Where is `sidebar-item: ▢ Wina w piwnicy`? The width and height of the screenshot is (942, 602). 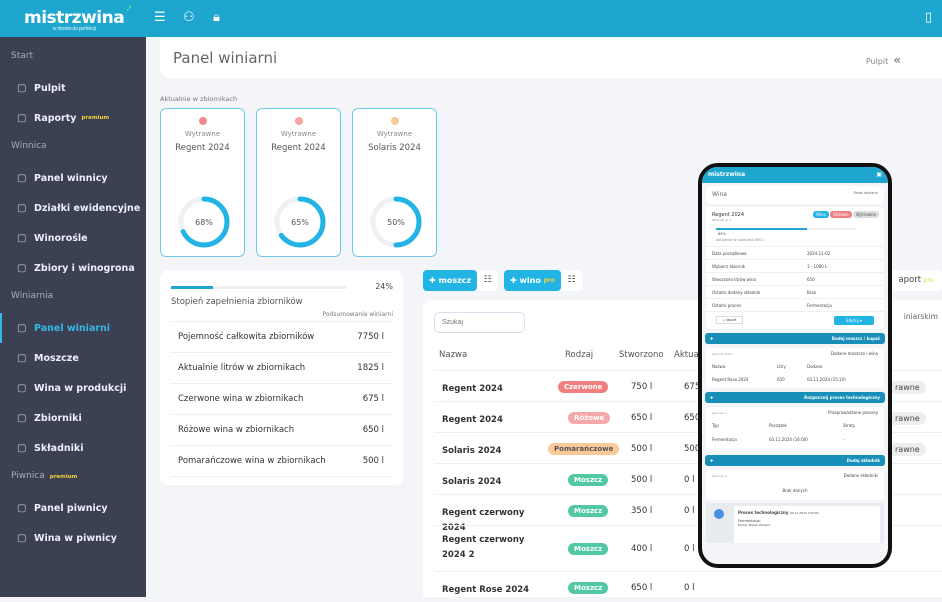 sidebar-item: ▢ Wina w piwnicy is located at coordinates (67, 538).